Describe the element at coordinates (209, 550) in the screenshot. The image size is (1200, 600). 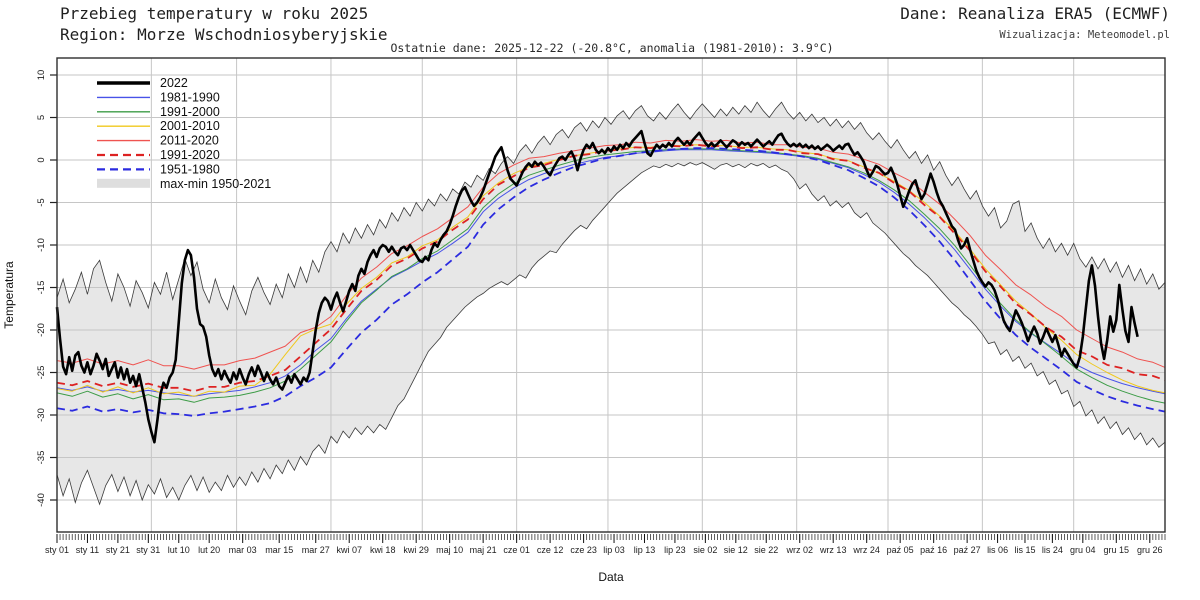
I see `x-tick-label: lut 20` at that location.